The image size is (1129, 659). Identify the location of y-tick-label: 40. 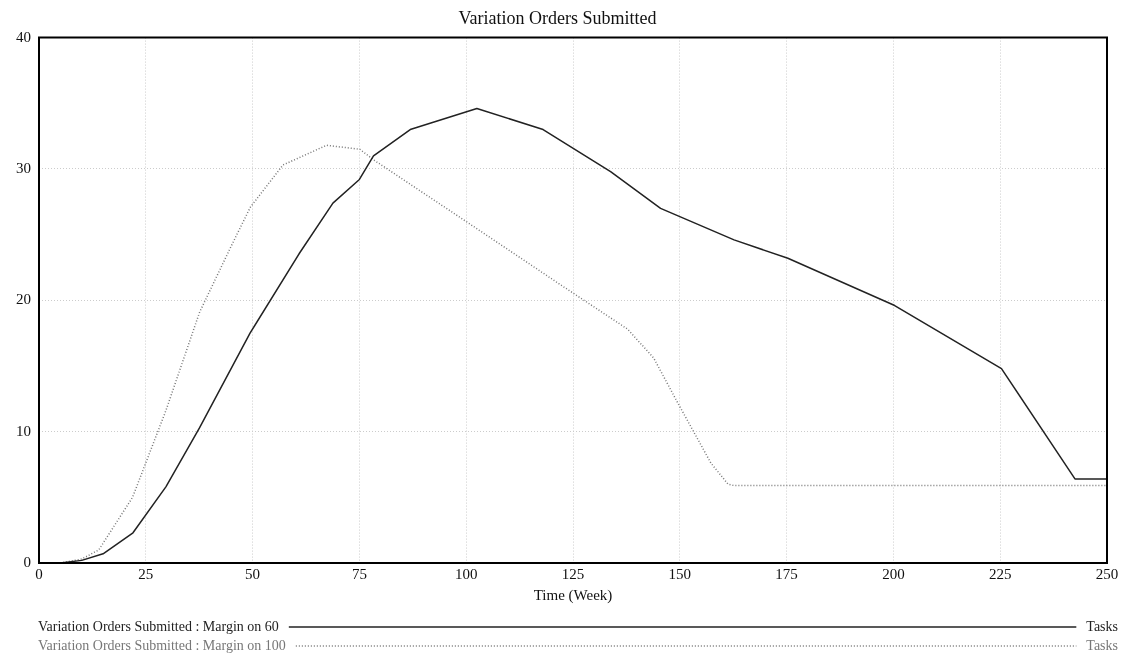
(23, 36).